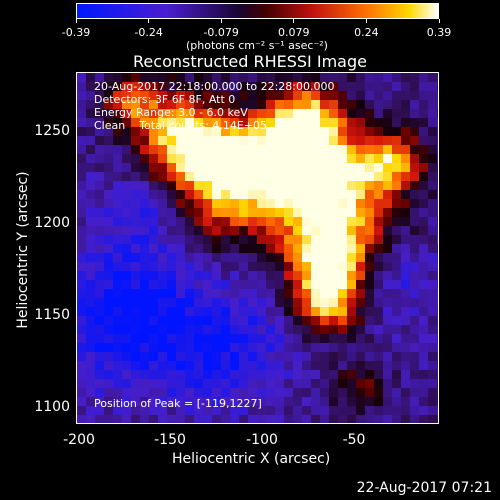 The width and height of the screenshot is (500, 500). What do you see at coordinates (262, 440) in the screenshot?
I see `x-tick-label: -100` at bounding box center [262, 440].